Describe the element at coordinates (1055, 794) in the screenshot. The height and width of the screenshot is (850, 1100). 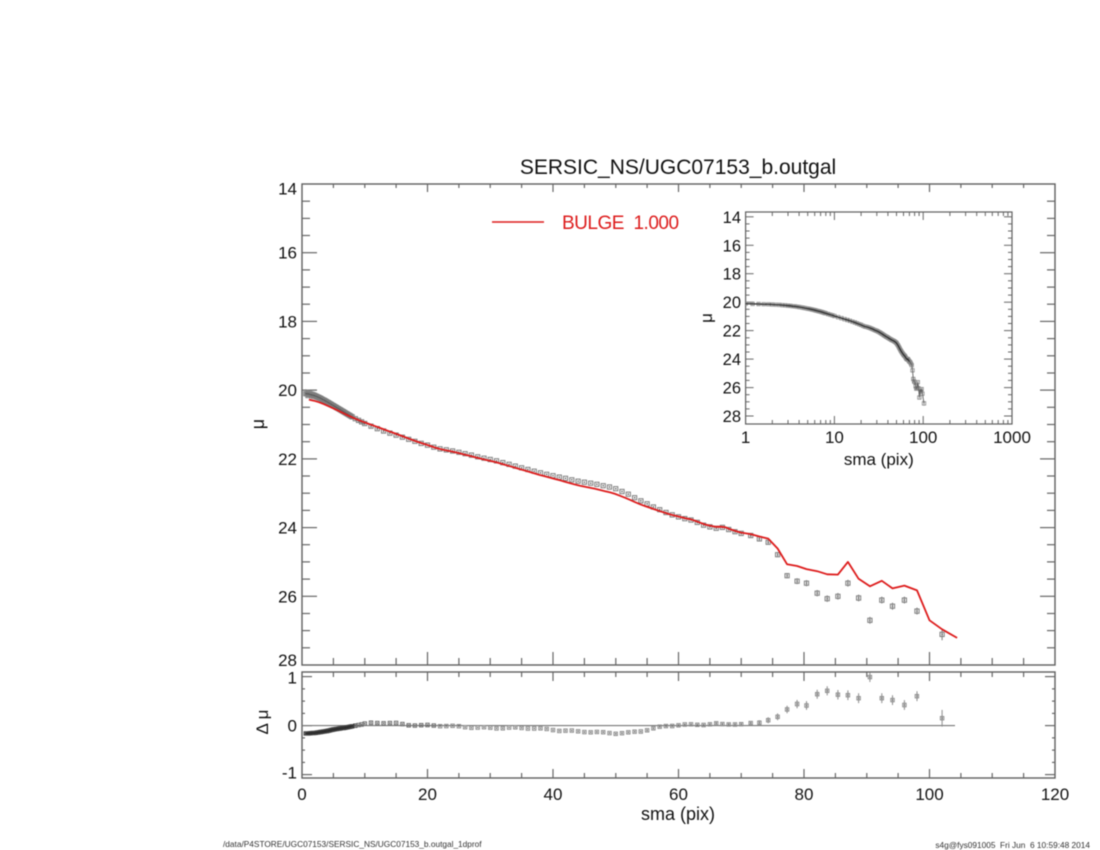
I see `svg-text: 120` at that location.